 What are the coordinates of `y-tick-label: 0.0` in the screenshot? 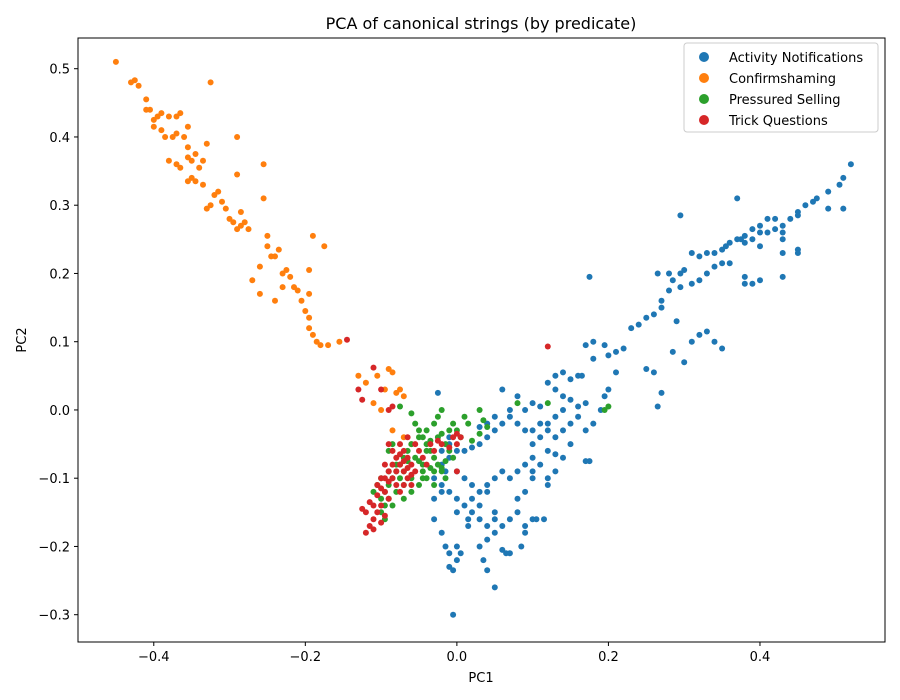 It's located at (59, 411).